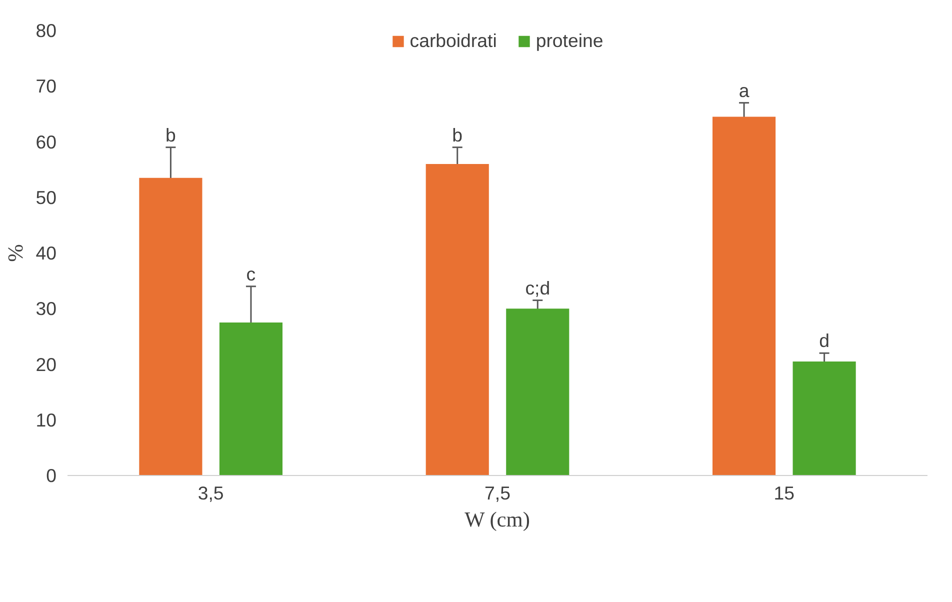 The width and height of the screenshot is (952, 602). I want to click on y-tick-label: 80, so click(46, 30).